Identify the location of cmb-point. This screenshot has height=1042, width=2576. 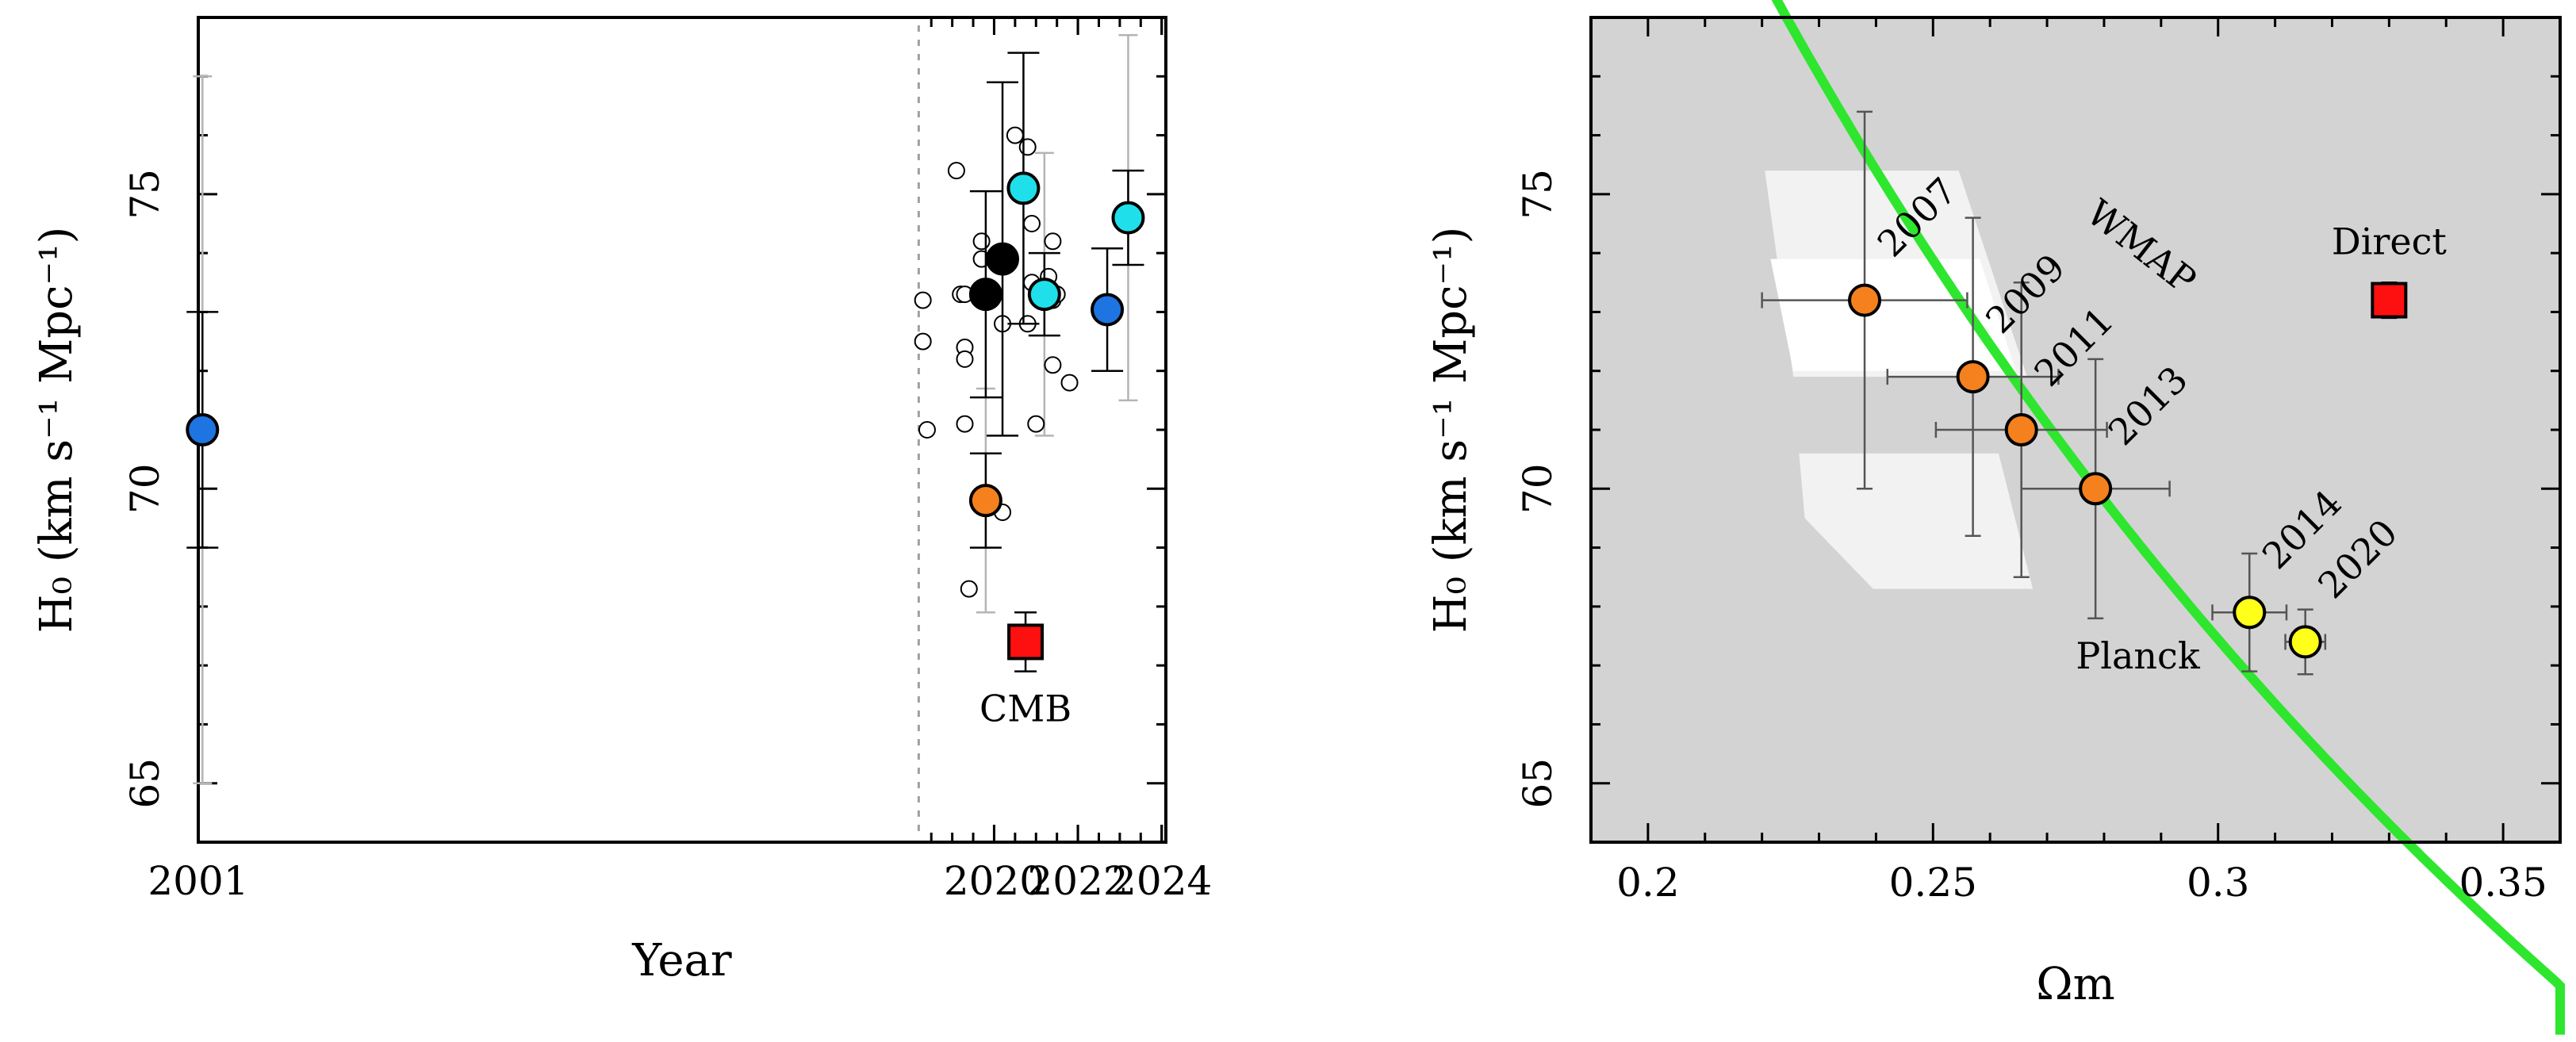
(1026, 642).